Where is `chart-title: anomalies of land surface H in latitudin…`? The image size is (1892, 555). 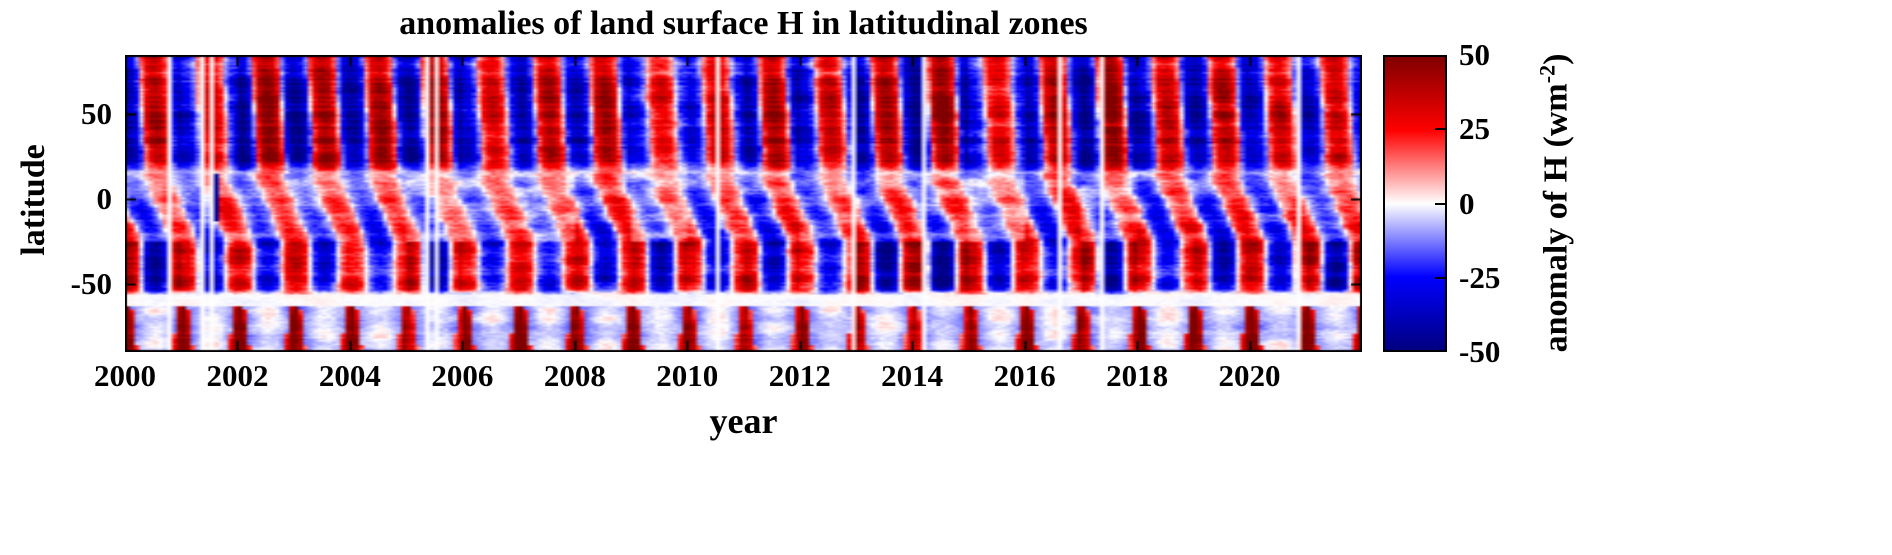 chart-title: anomalies of land surface H in latitudin… is located at coordinates (743, 23).